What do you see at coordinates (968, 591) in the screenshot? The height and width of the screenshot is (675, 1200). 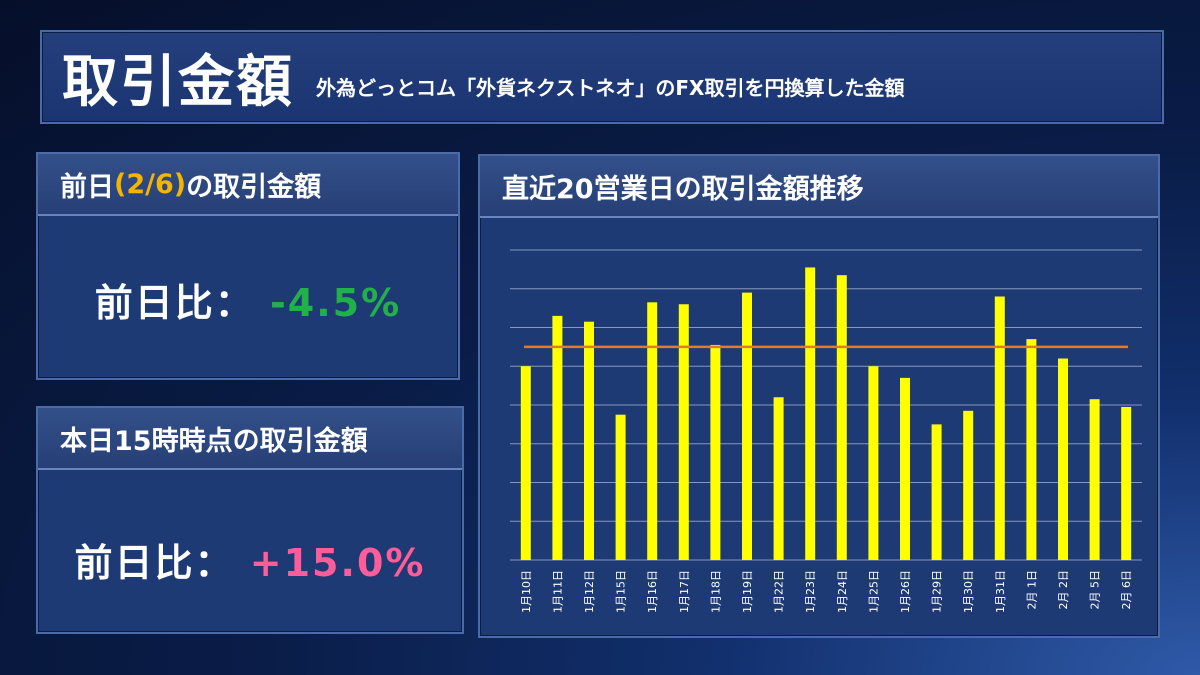 I see `x-tick-label: 1月30日` at bounding box center [968, 591].